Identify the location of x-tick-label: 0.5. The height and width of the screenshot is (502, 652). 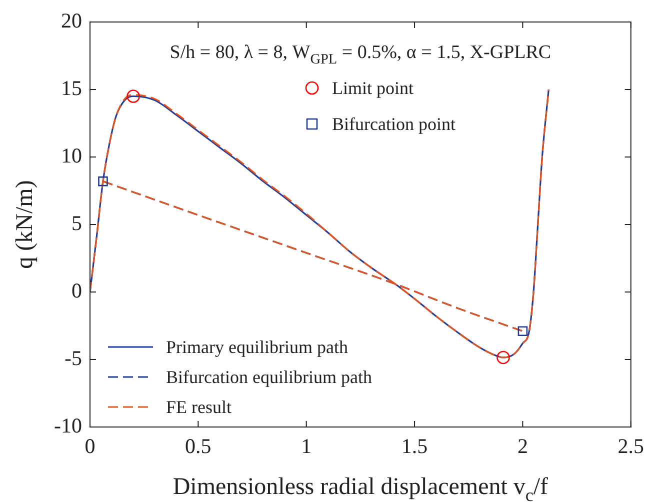
(198, 446).